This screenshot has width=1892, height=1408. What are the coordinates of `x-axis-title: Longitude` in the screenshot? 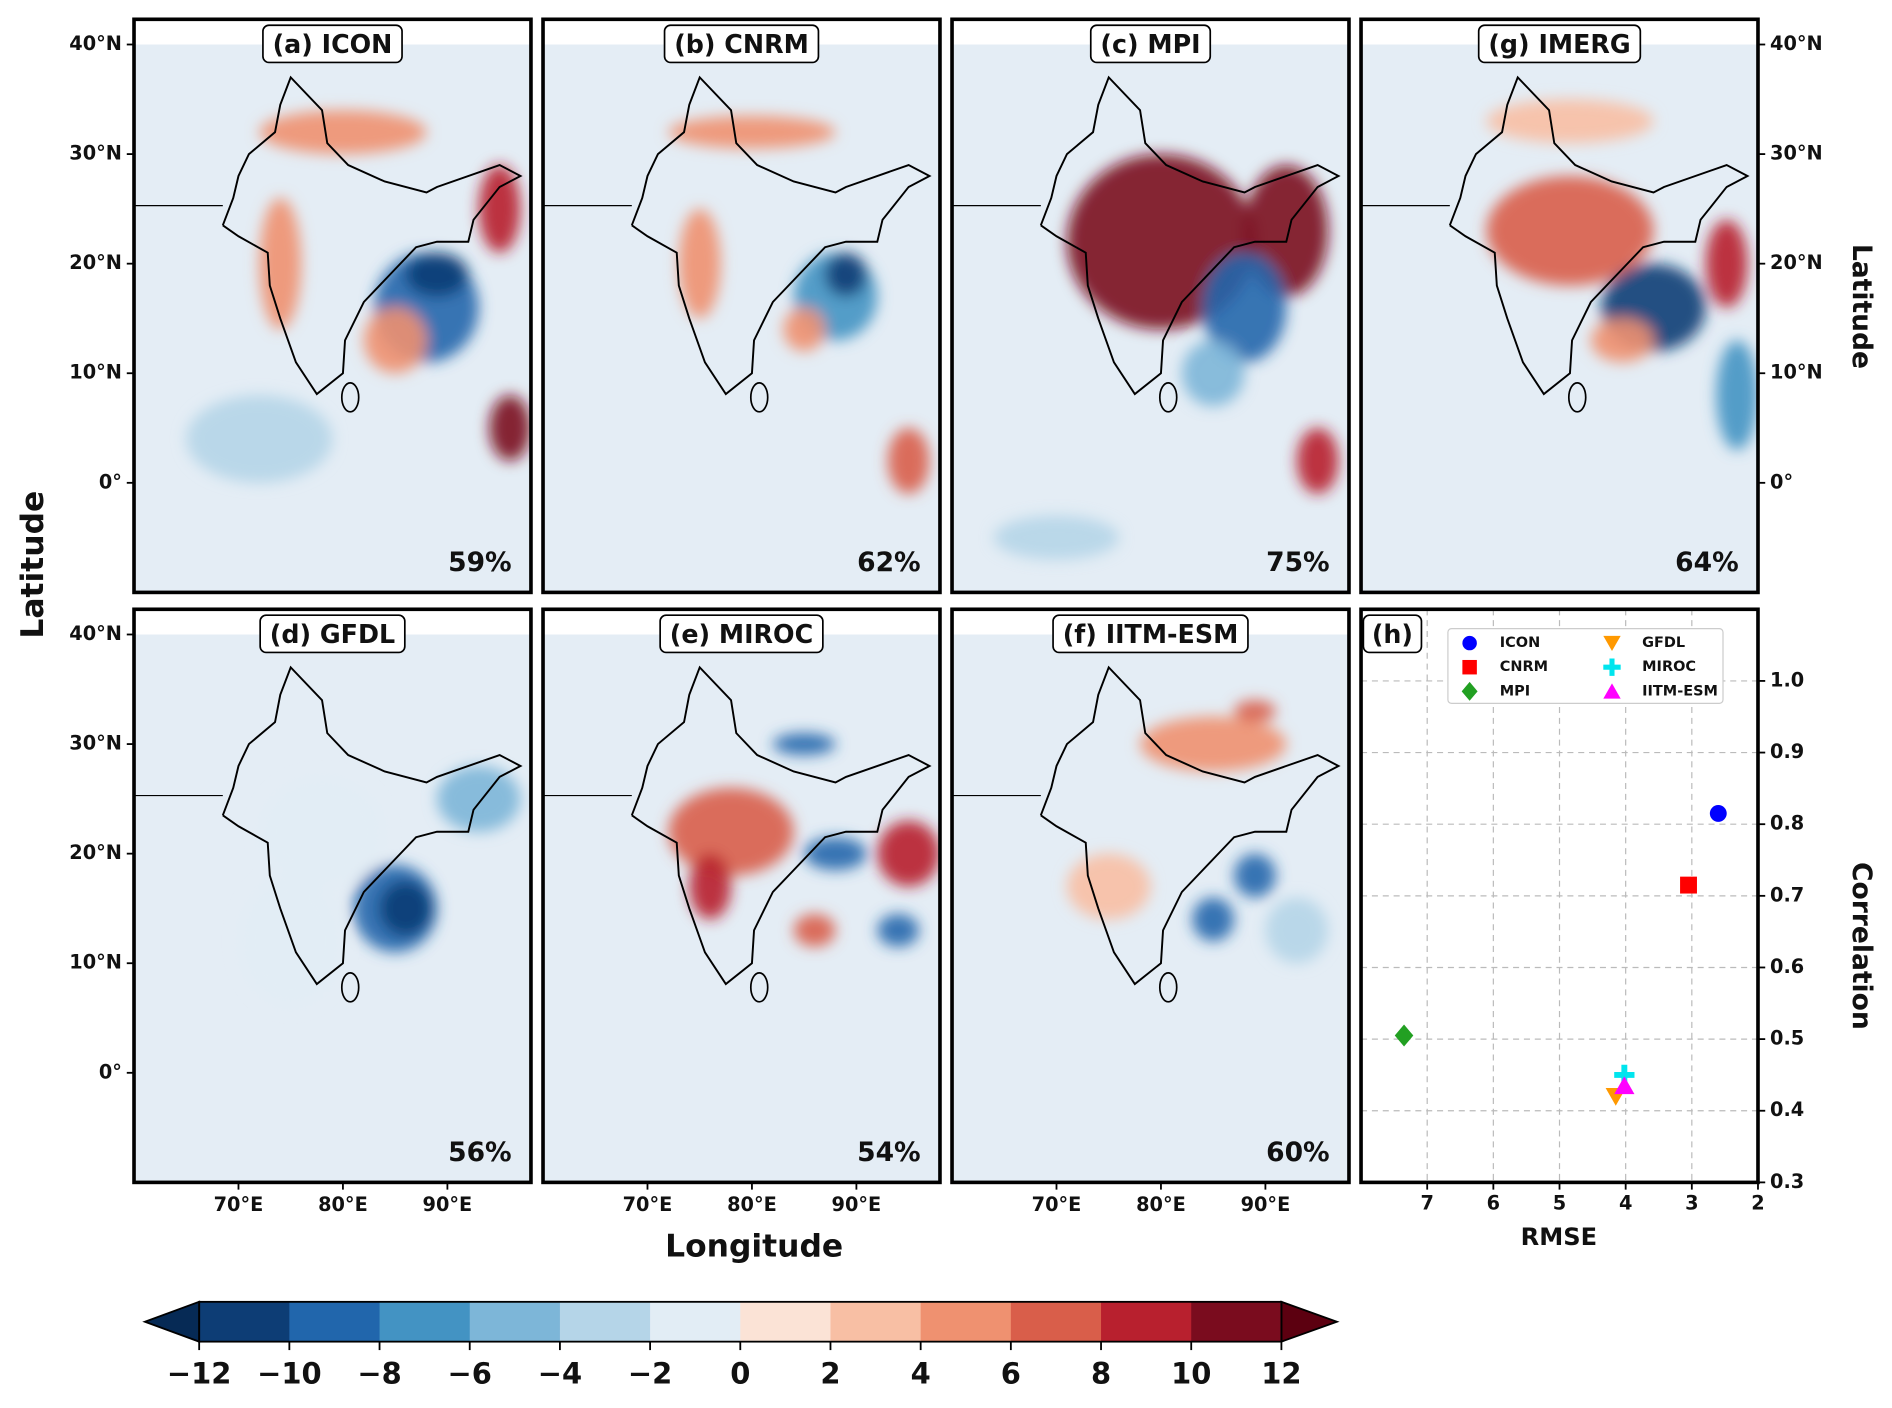 It's located at (754, 1247).